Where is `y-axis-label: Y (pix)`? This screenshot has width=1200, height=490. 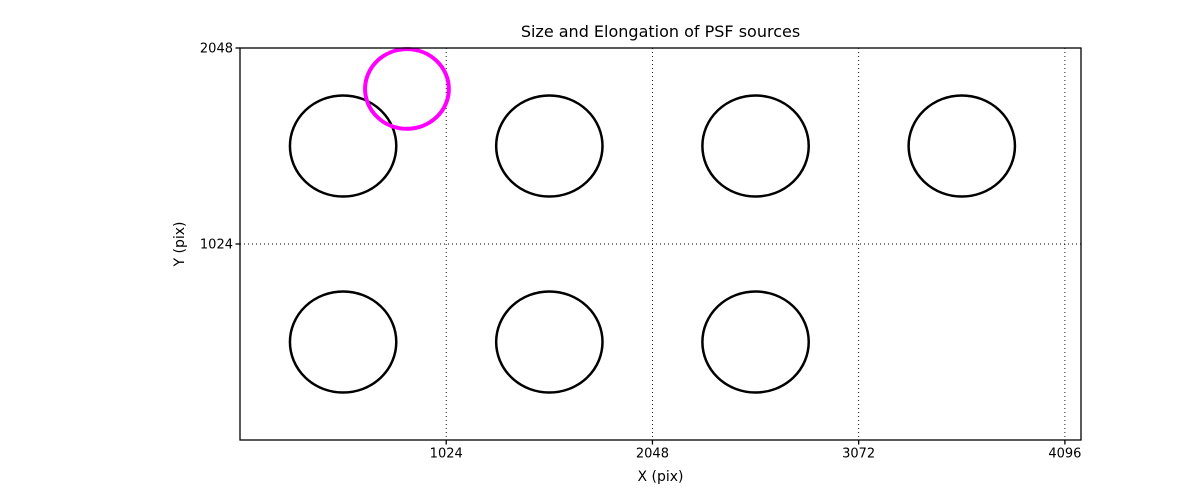
y-axis-label: Y (pix) is located at coordinates (180, 245).